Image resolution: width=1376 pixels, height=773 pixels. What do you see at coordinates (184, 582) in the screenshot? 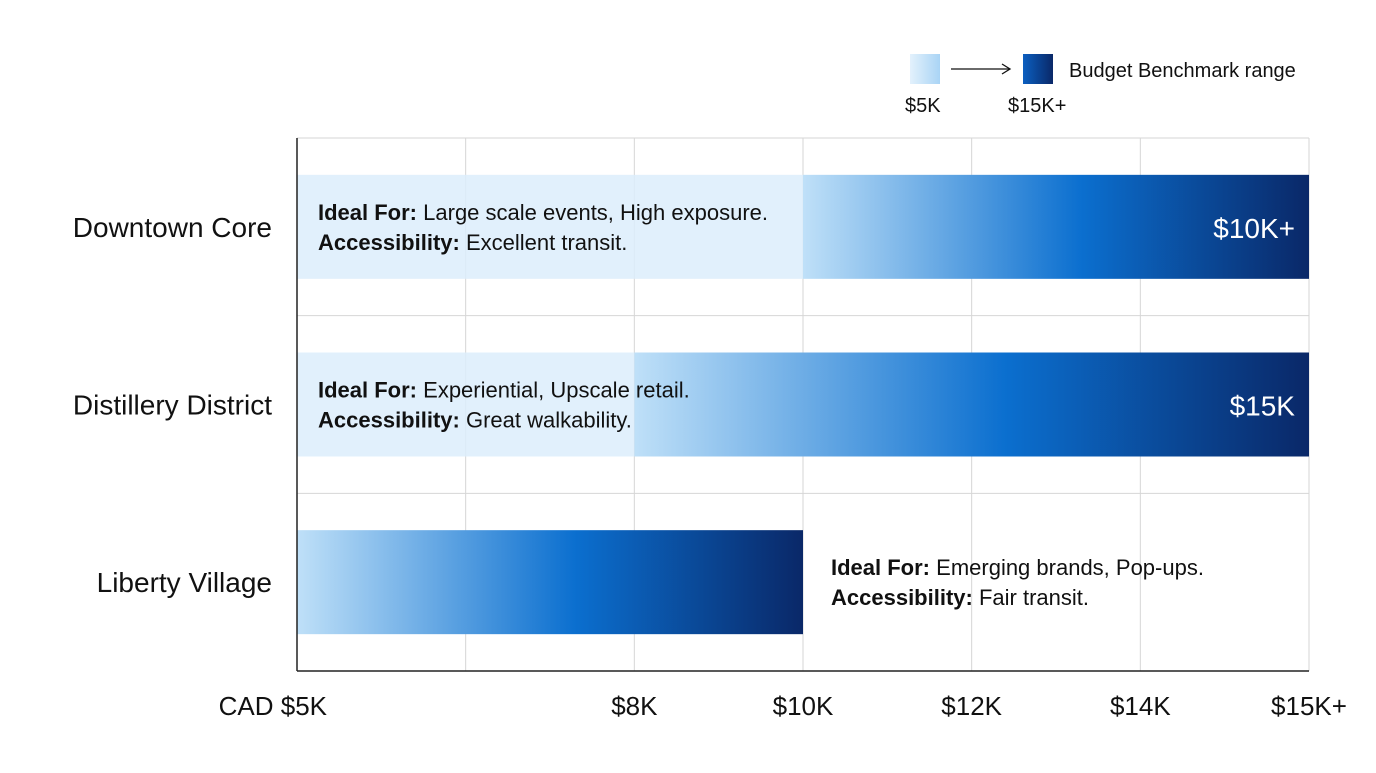
I see `category-label: Liberty Village` at bounding box center [184, 582].